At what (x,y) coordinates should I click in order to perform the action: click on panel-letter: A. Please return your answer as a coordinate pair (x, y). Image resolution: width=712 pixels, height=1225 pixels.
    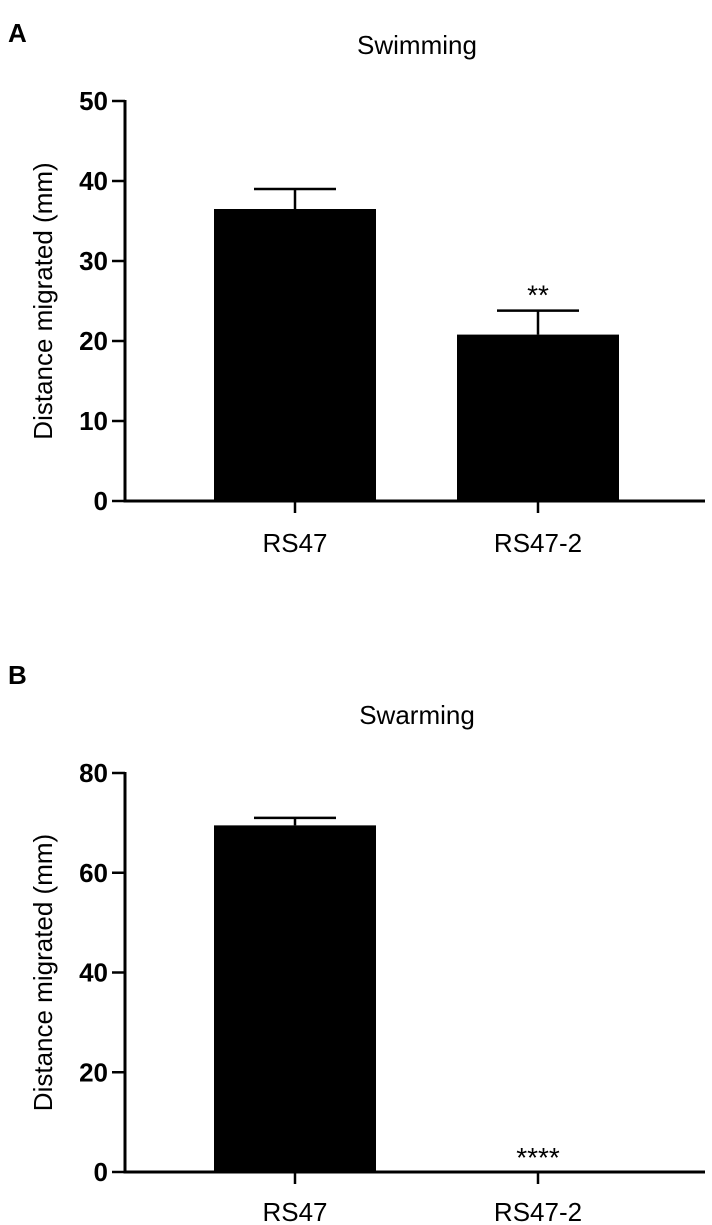
    Looking at the image, I should click on (17, 33).